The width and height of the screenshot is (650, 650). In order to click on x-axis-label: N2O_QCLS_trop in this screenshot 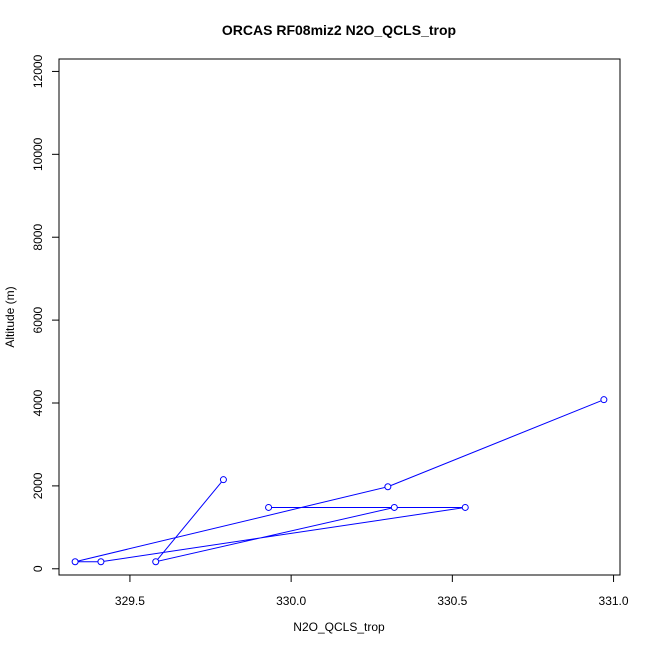, I will do `click(339, 627)`.